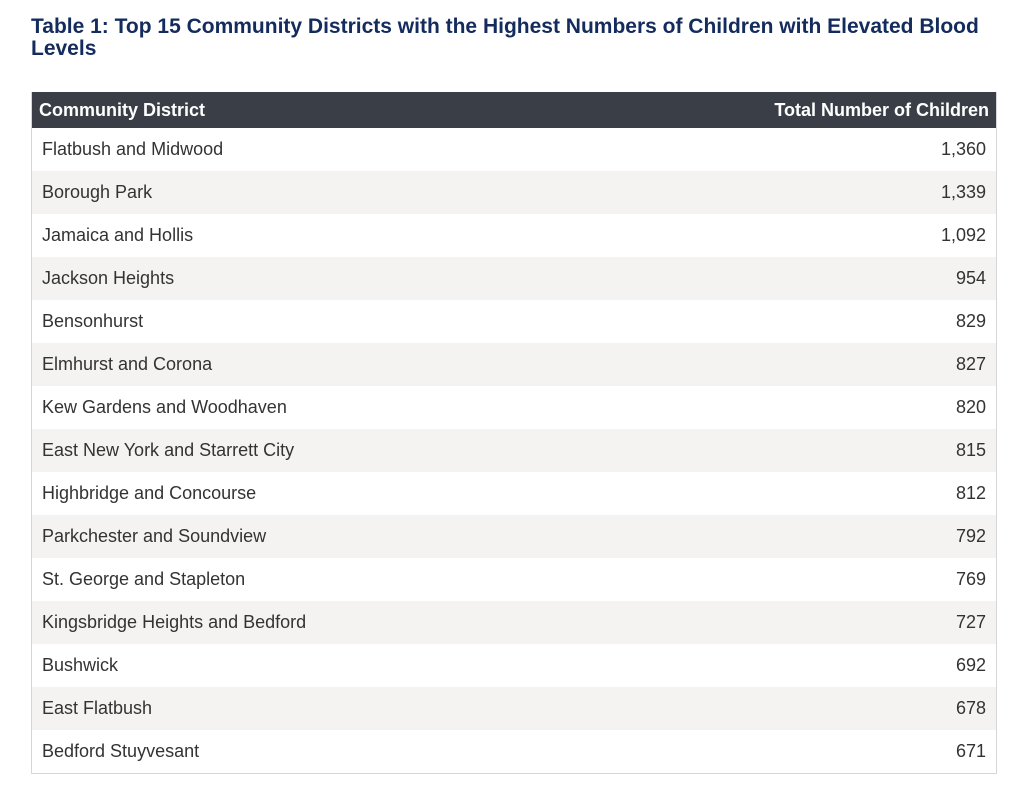  What do you see at coordinates (970, 622) in the screenshot?
I see `children-count-cell: 727` at bounding box center [970, 622].